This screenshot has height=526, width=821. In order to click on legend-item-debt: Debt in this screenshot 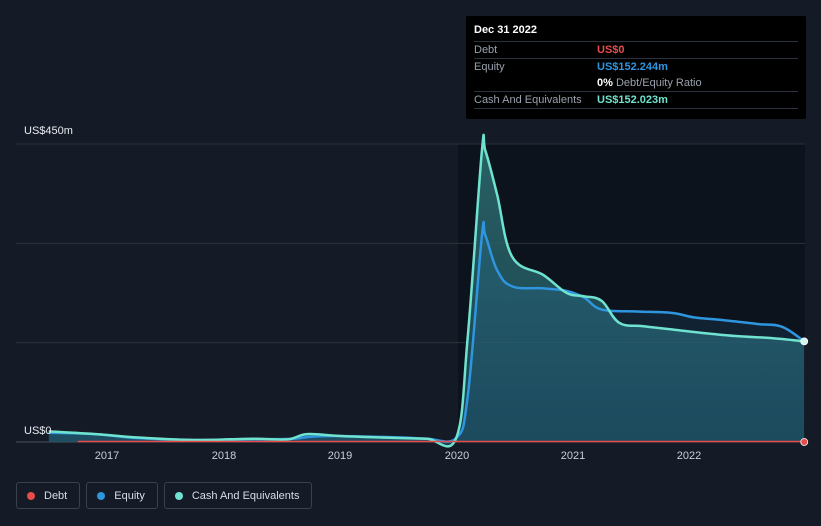, I will do `click(48, 495)`.